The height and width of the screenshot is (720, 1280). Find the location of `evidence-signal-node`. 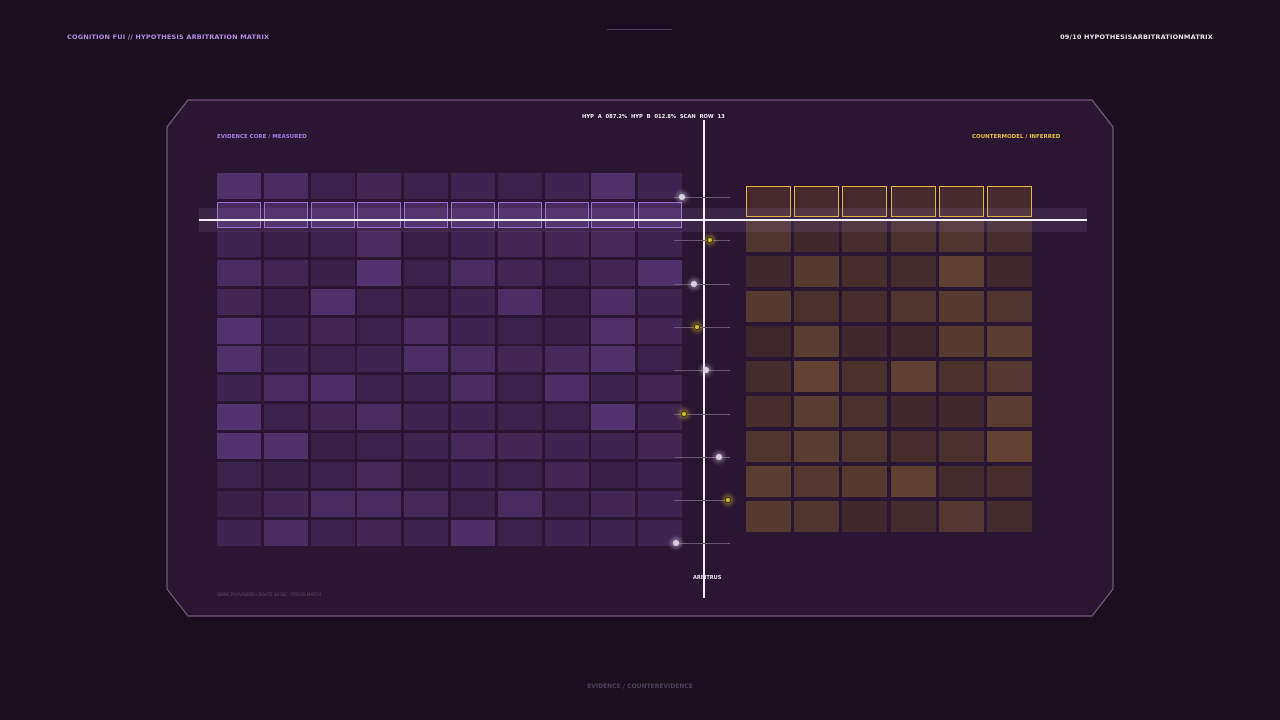

evidence-signal-node is located at coordinates (682, 197).